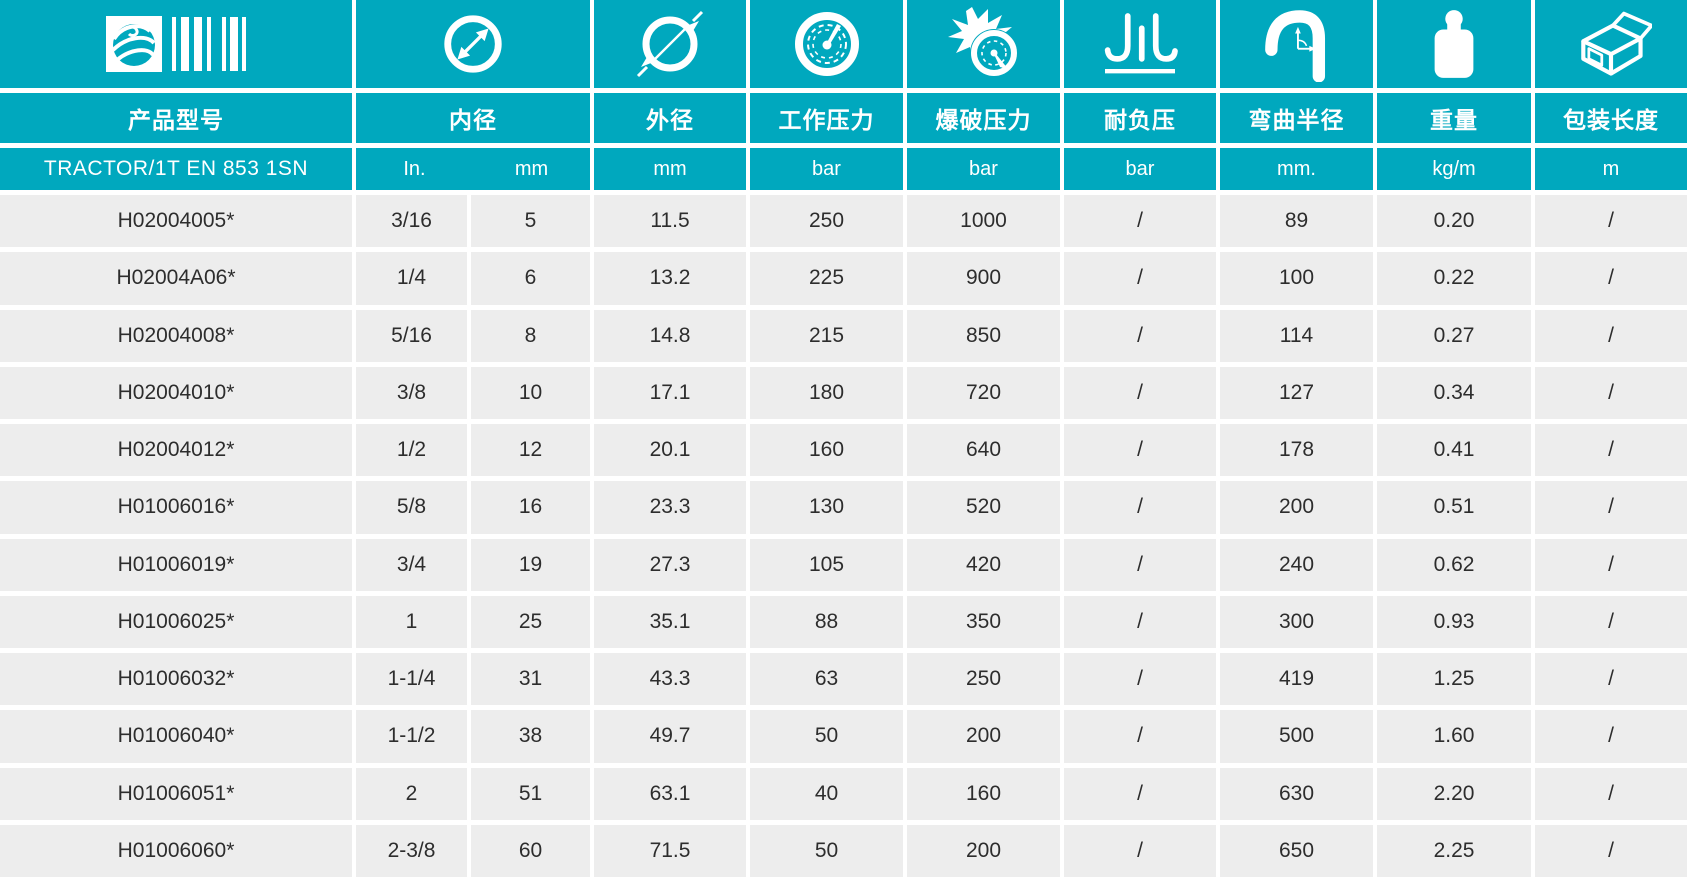 The width and height of the screenshot is (1687, 877). Describe the element at coordinates (176, 793) in the screenshot. I see `cell-model: H01006051*` at that location.